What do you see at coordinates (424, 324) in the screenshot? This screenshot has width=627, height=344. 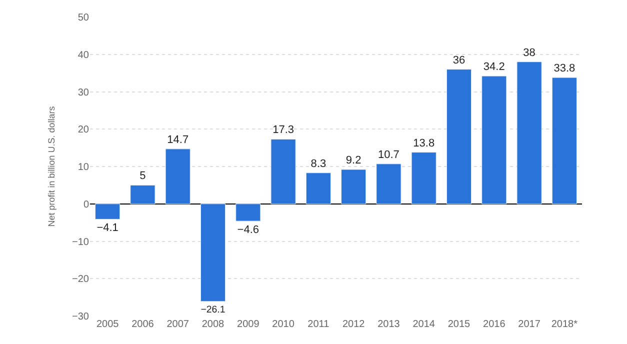 I see `x-tick-label: 2014` at bounding box center [424, 324].